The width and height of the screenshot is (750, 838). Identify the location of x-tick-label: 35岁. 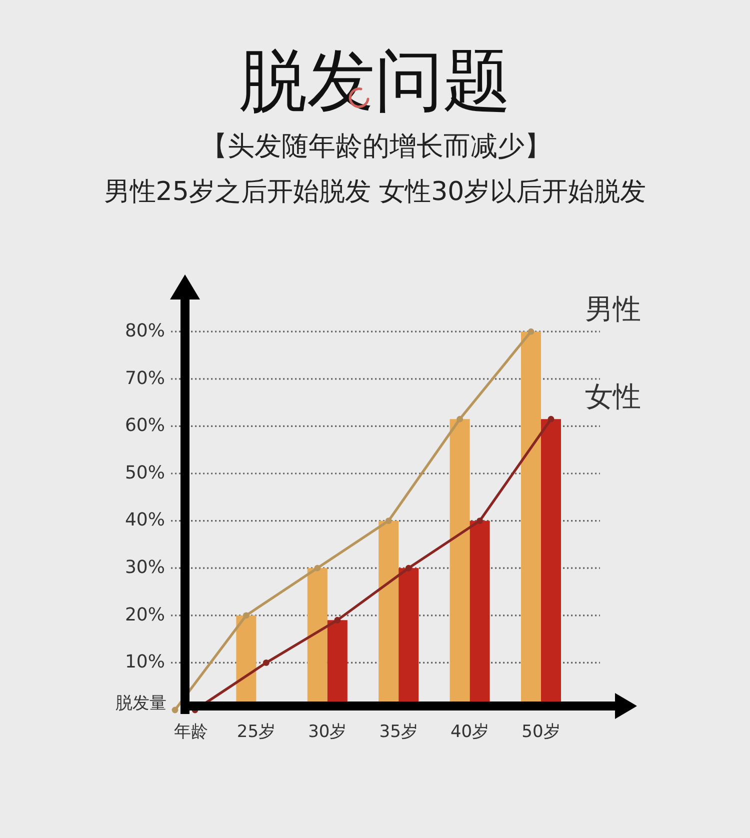
(398, 732).